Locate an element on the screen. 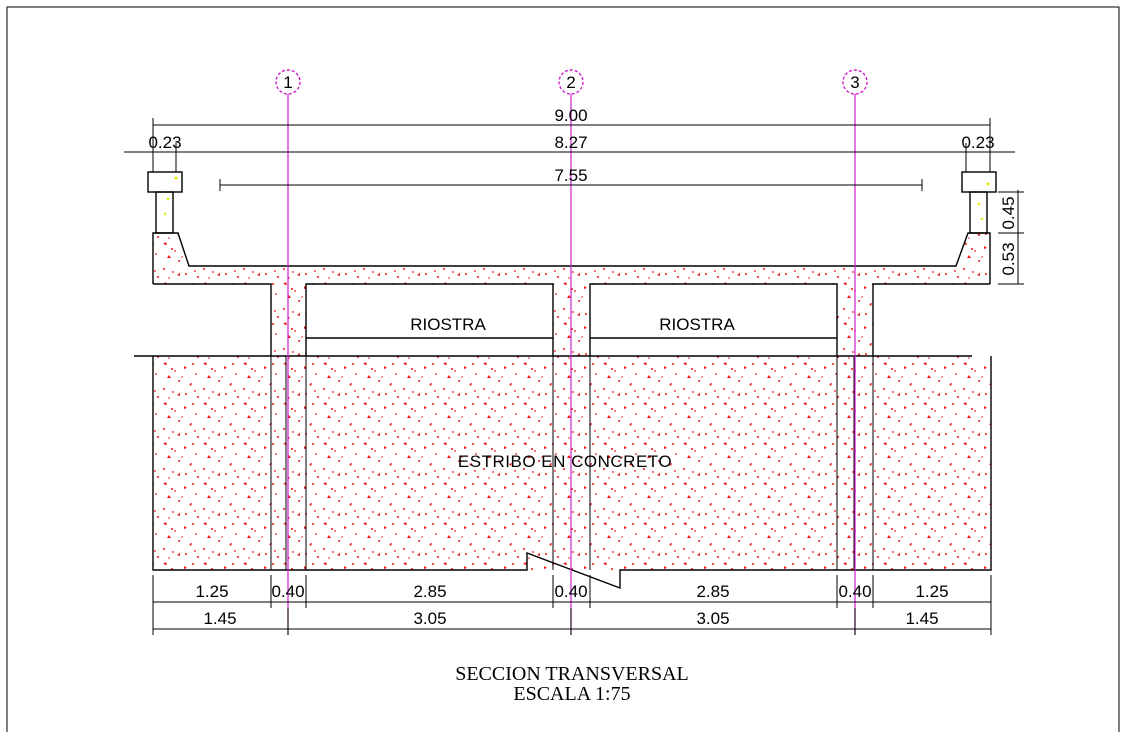  riostra-left: RIOSTRA is located at coordinates (429, 327).